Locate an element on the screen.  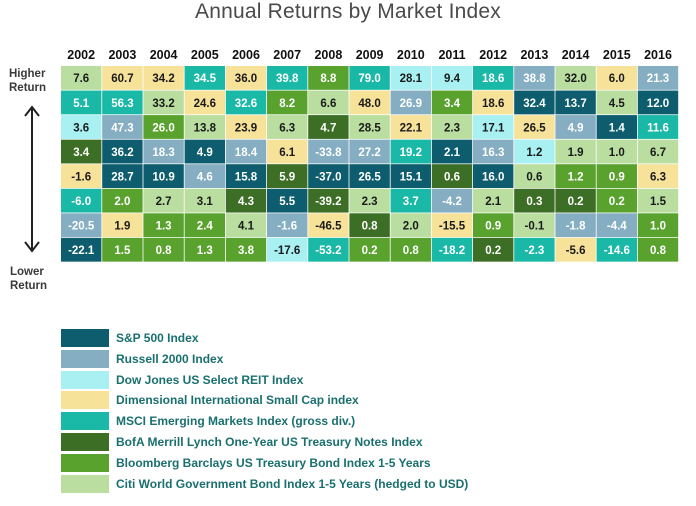
cell-value: 2.7 is located at coordinates (164, 202).